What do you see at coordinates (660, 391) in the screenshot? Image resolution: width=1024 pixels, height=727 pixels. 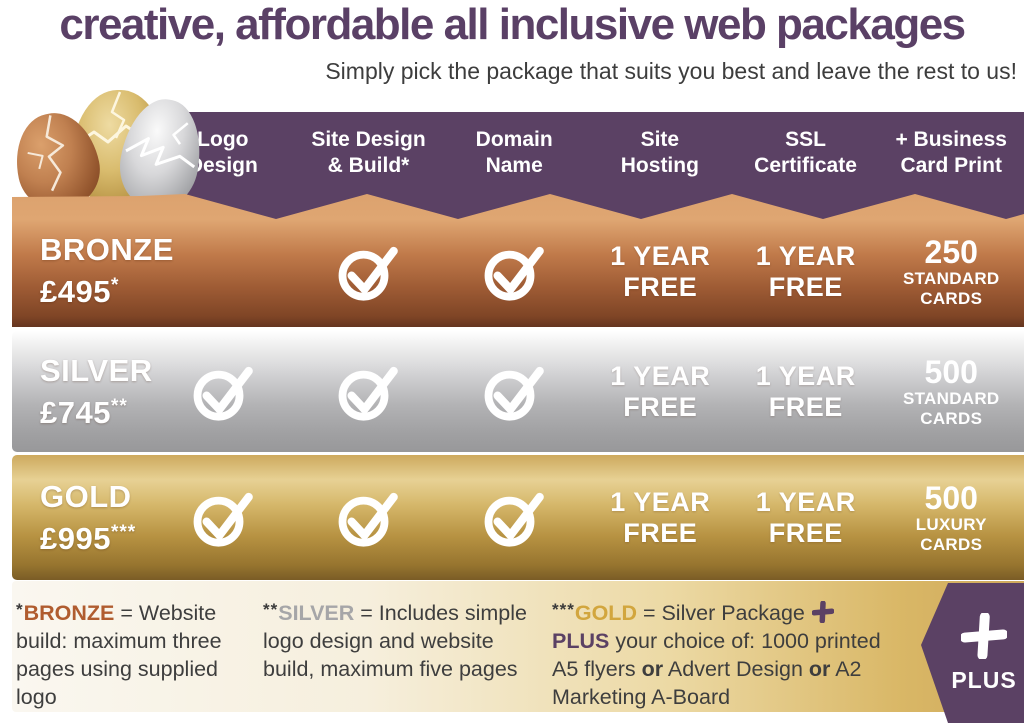 I see `silver-hosting-cell: 1 YEAR FREE` at bounding box center [660, 391].